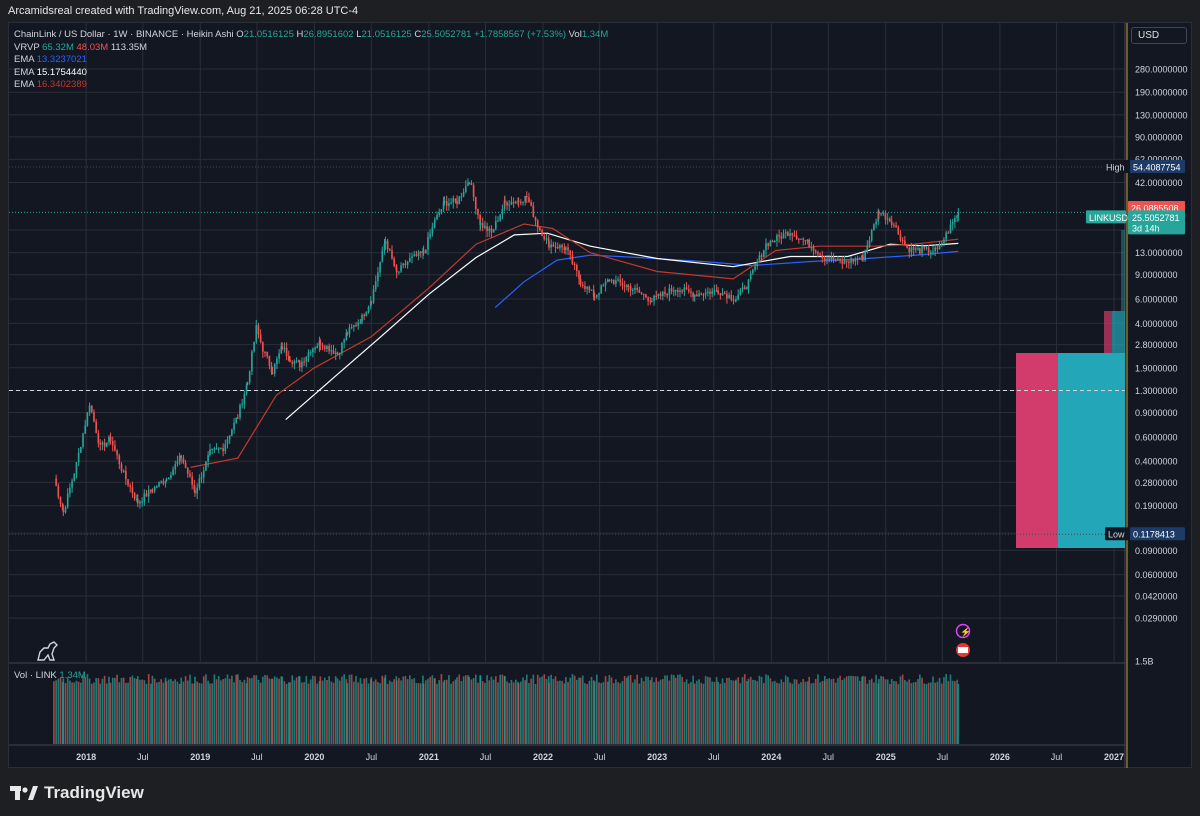  What do you see at coordinates (1109, 218) in the screenshot?
I see `symbol-tag: LINKUSD` at bounding box center [1109, 218].